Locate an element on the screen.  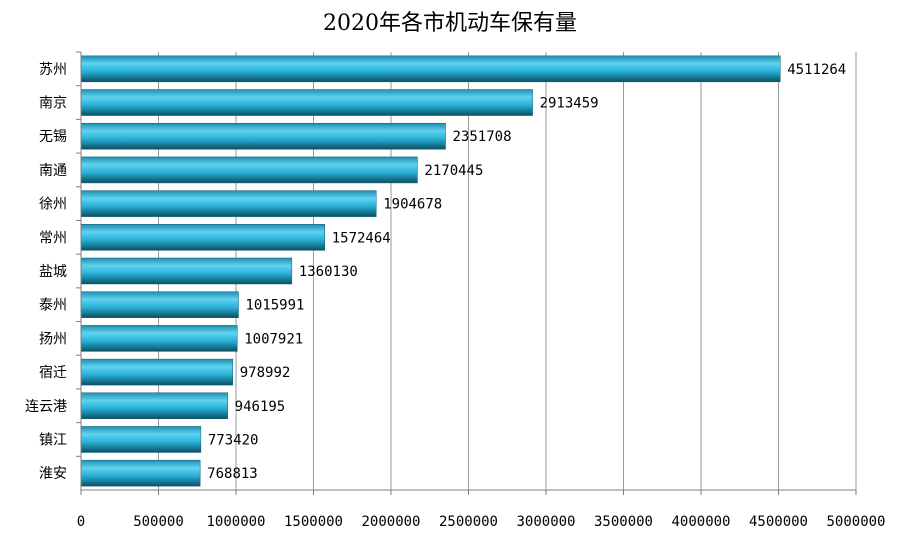
x-tick-label: 3500000 is located at coordinates (623, 522).